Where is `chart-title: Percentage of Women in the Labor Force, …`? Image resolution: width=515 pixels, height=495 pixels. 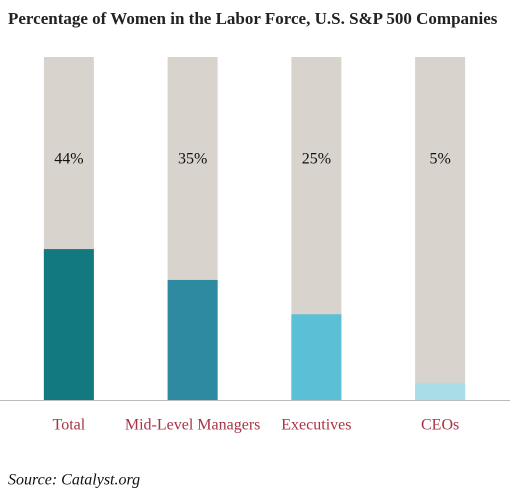 chart-title: Percentage of Women in the Labor Force, … is located at coordinates (253, 18).